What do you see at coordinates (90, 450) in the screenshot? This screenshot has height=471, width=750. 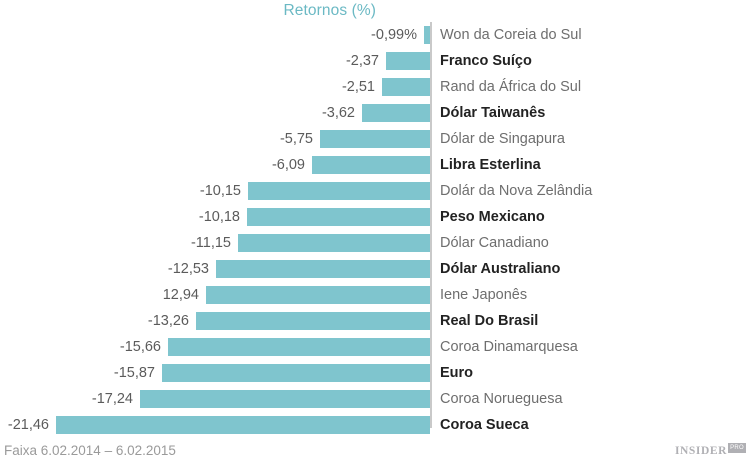 I see `date-range-note: Faixa 6.02.2014 – 6.02.2015` at bounding box center [90, 450].